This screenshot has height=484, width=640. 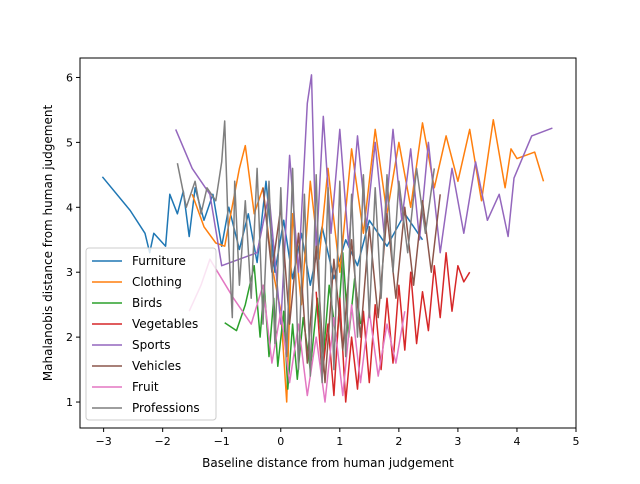 I want to click on legend-label-birds: Birds, so click(x=147, y=303).